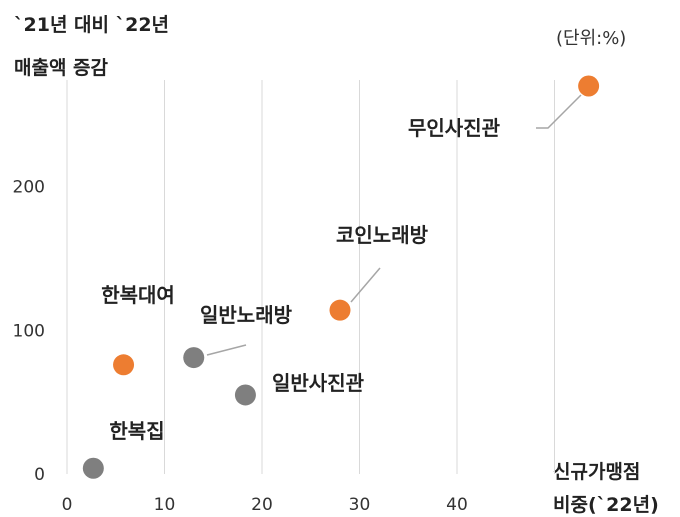 This screenshot has height=517, width=680. I want to click on x-tick-label: 20, so click(262, 505).